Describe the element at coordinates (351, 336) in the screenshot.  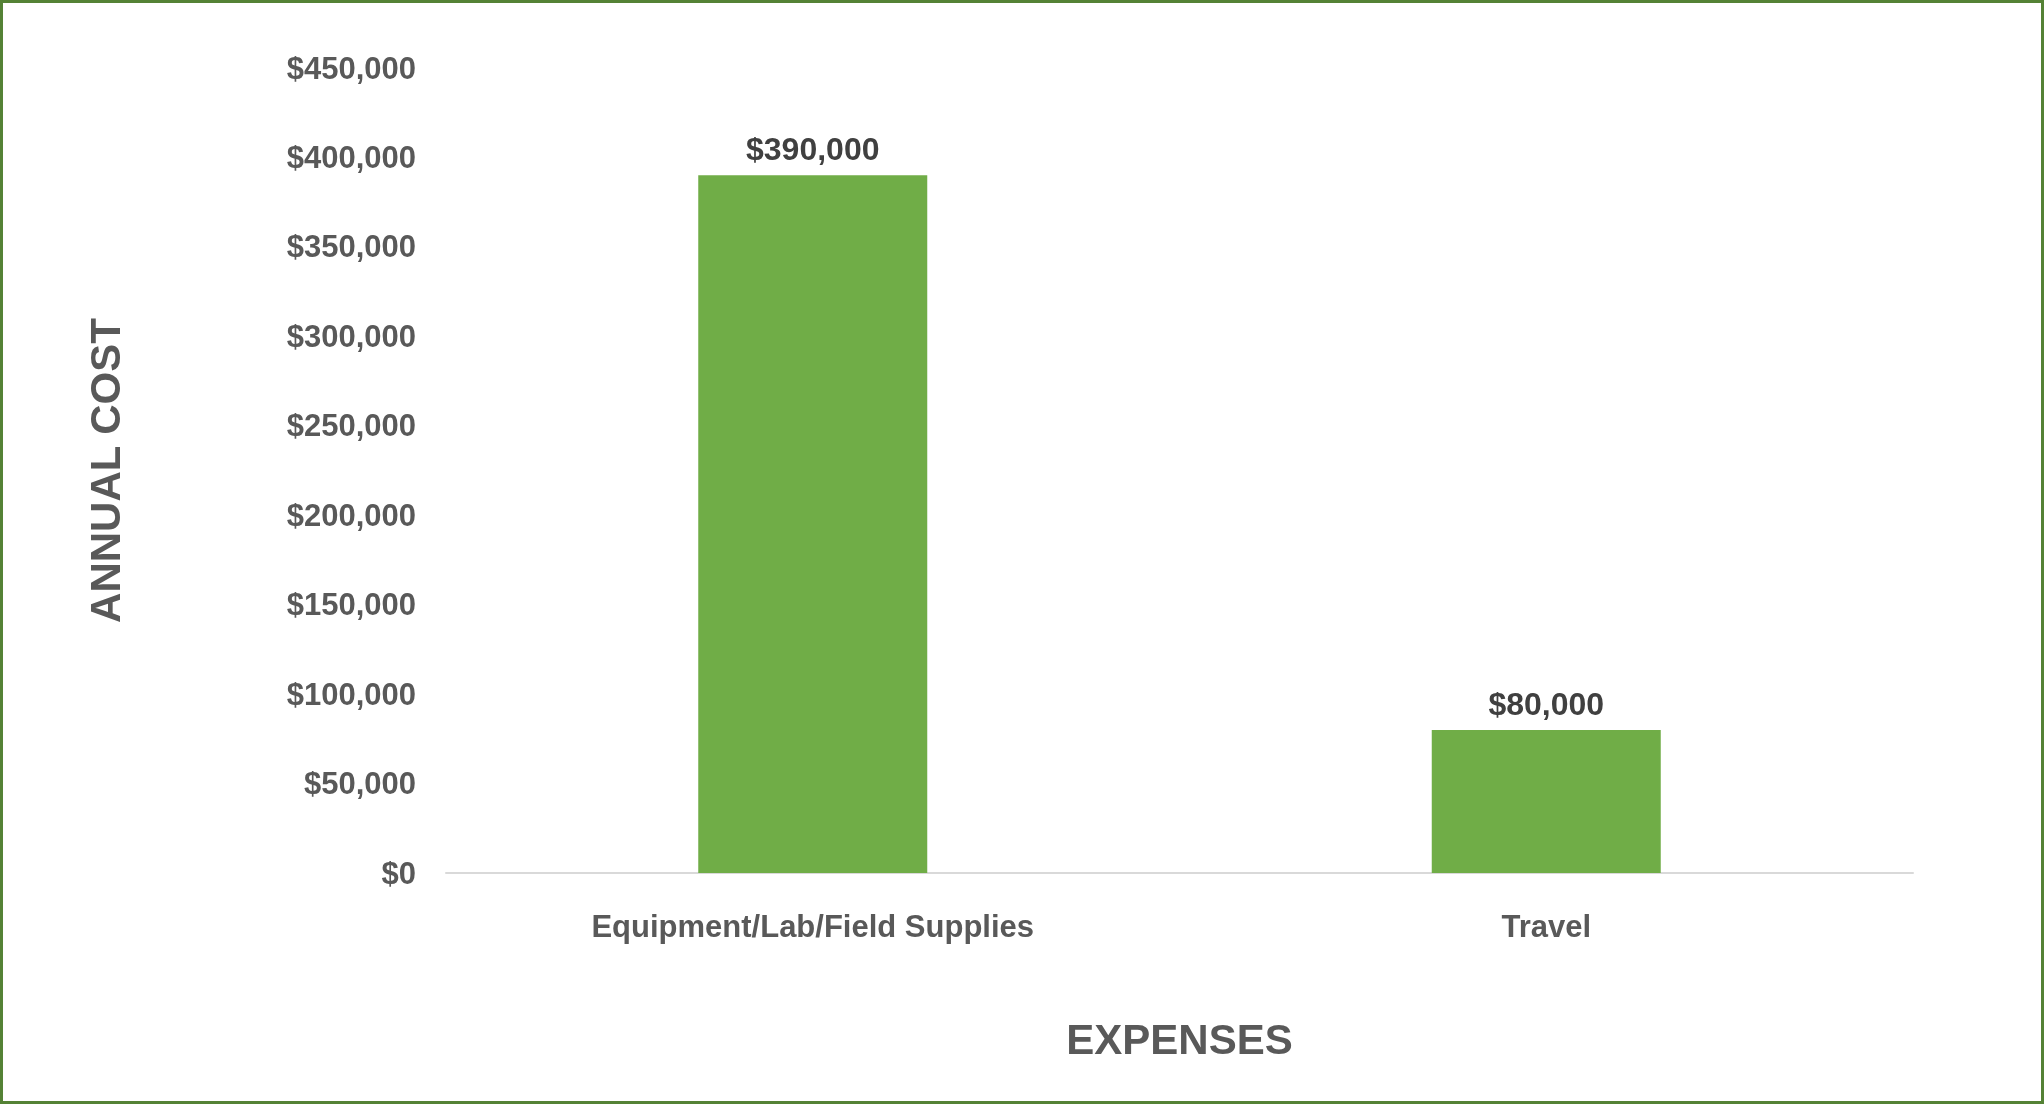
I see `y-tick-label: $300,000` at that location.